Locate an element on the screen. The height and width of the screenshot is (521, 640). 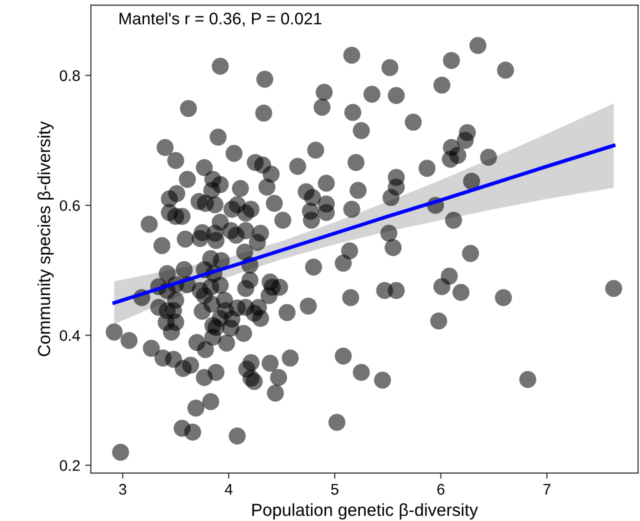
x-tick-label: 5 is located at coordinates (334, 489).